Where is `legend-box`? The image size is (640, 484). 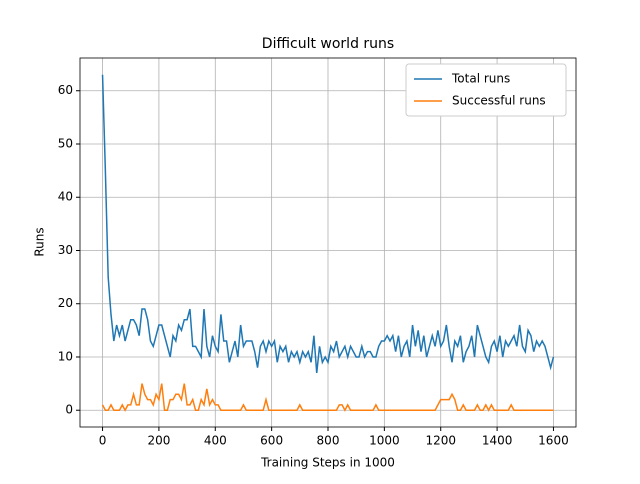
legend-box is located at coordinates (486, 90).